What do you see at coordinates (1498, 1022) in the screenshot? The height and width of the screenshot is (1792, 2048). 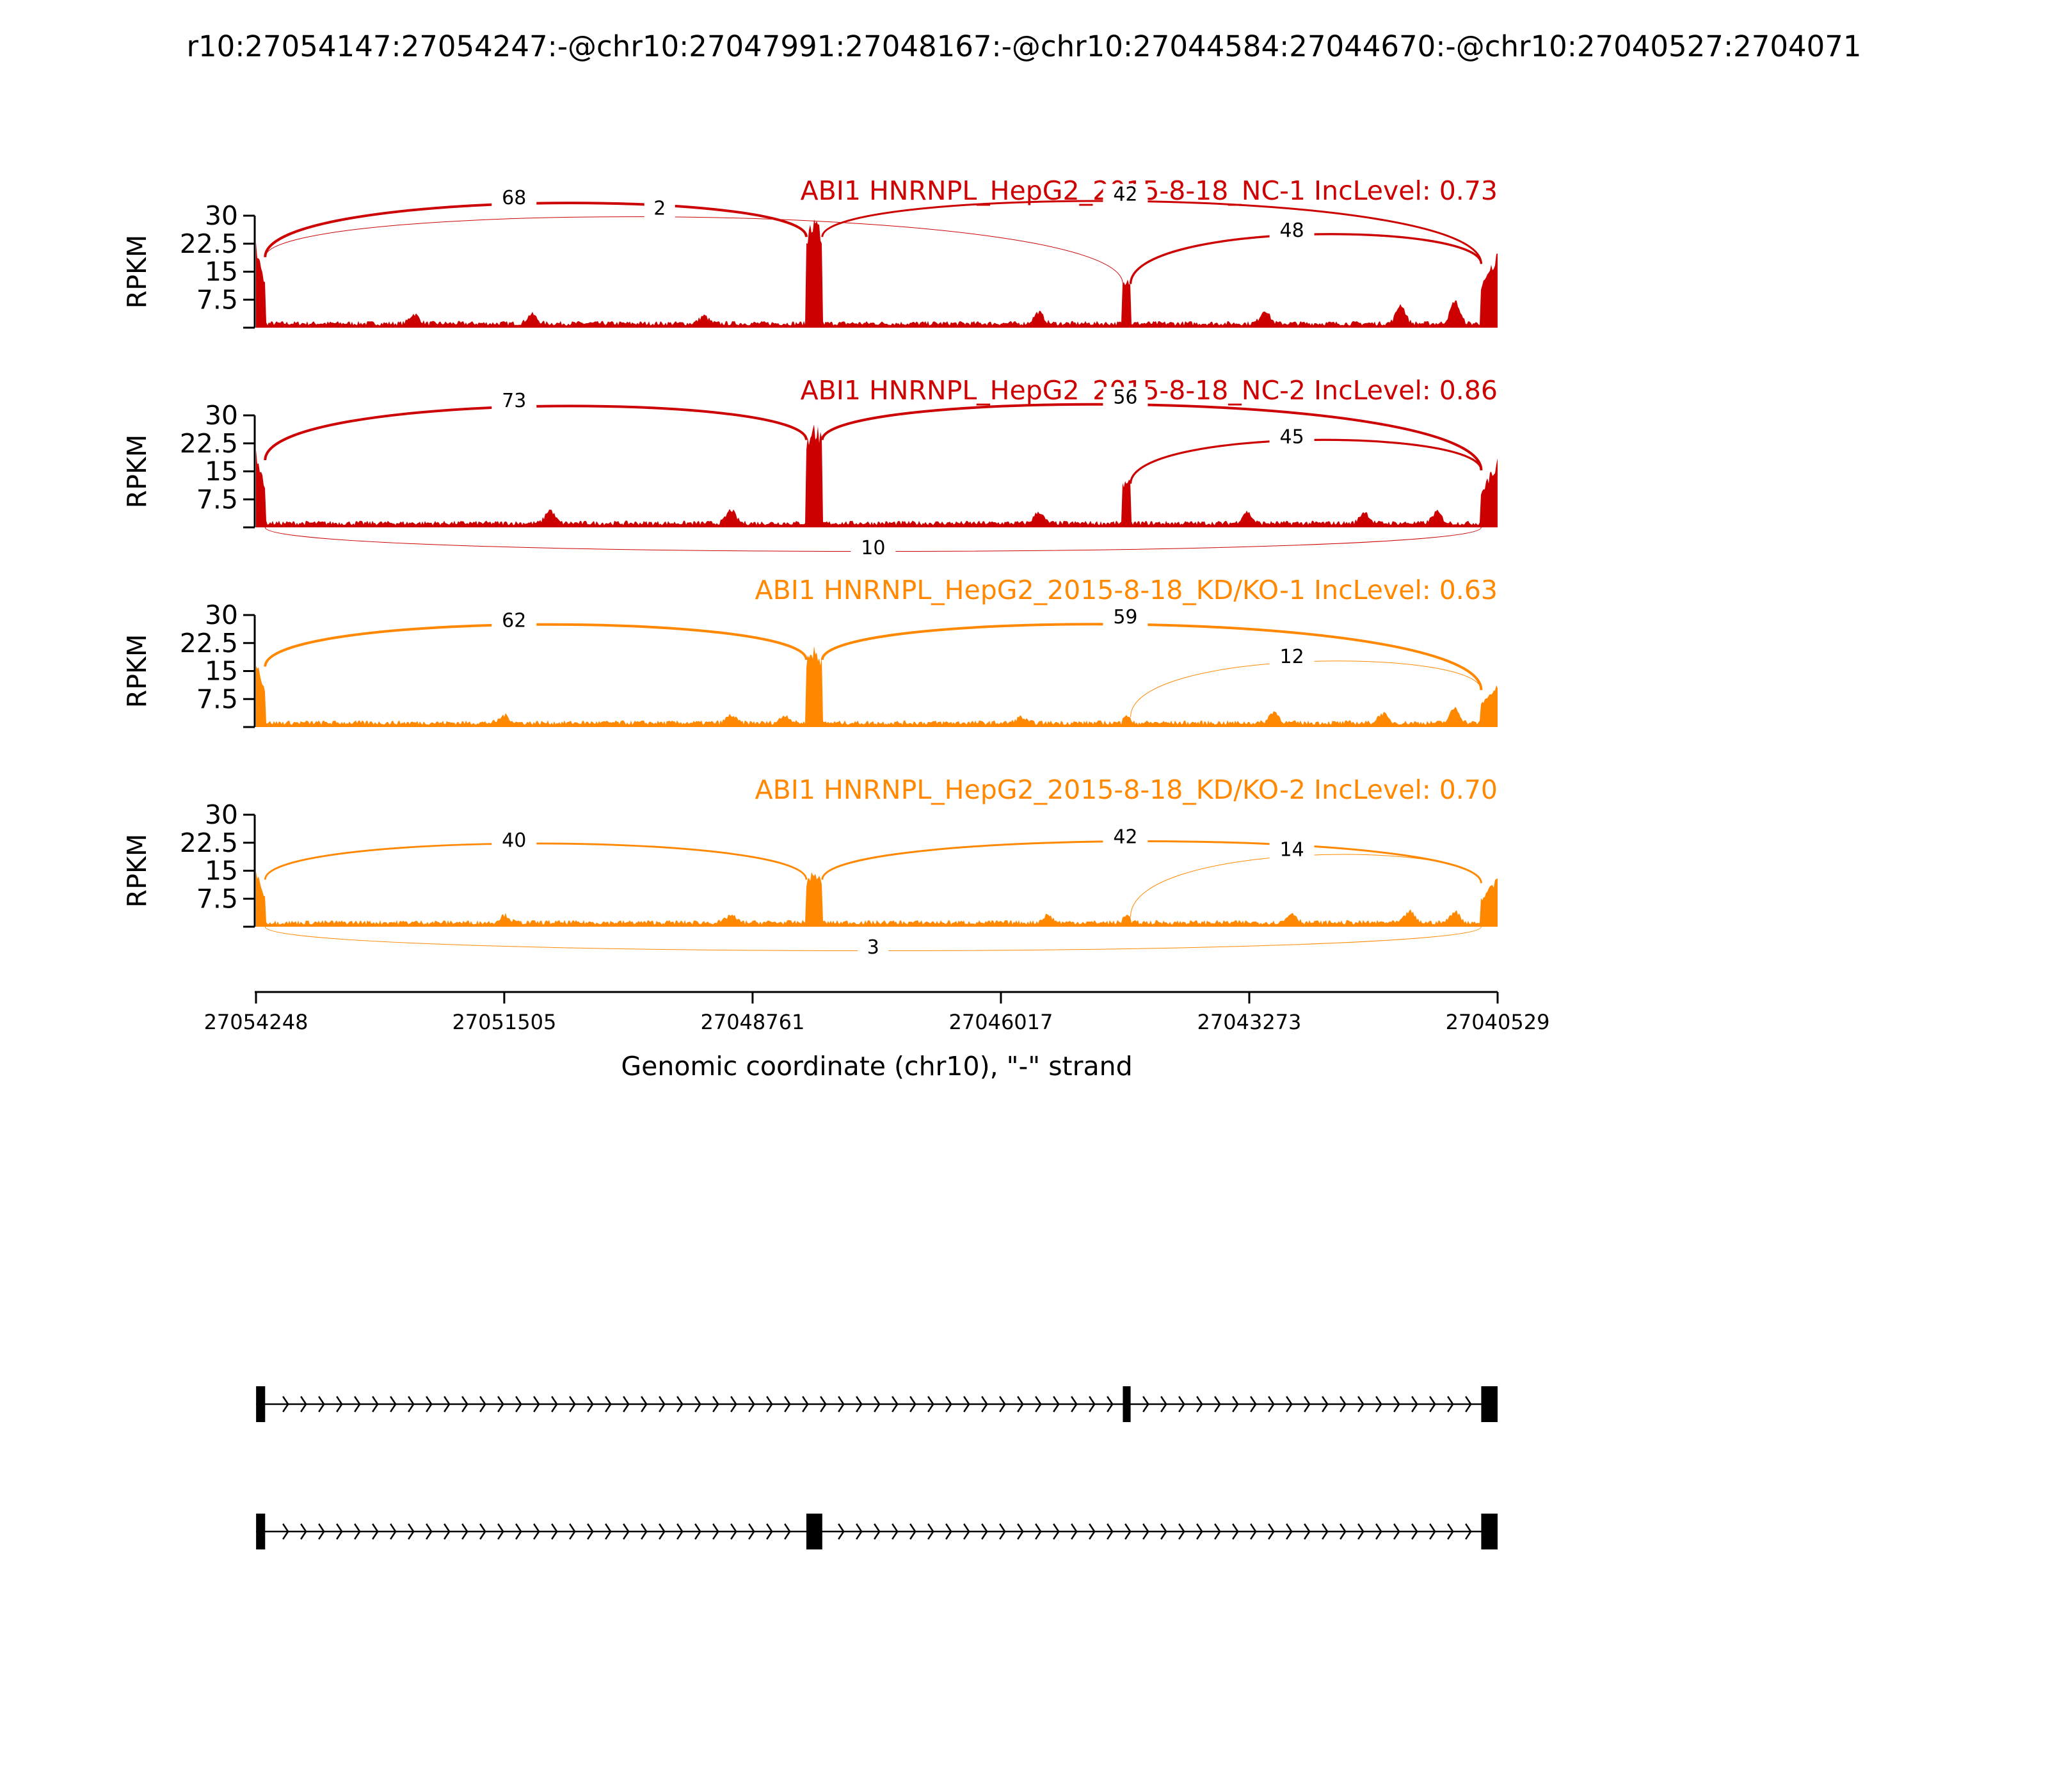 I see `x-tick-label: 27040529` at bounding box center [1498, 1022].